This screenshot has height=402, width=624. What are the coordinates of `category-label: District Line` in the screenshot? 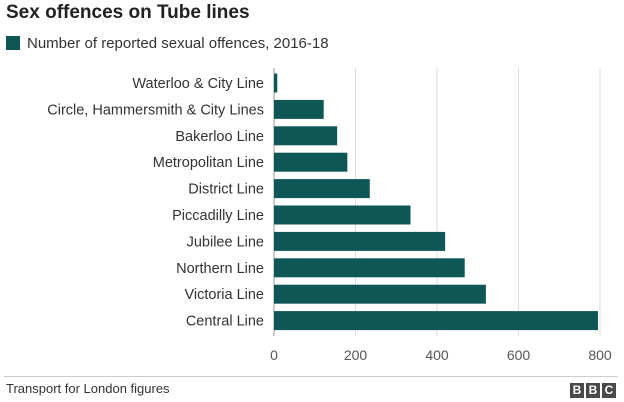 It's located at (226, 190).